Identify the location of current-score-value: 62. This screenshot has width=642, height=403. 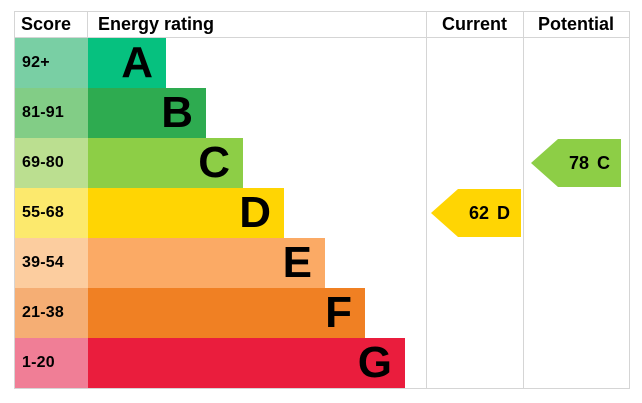
(479, 212).